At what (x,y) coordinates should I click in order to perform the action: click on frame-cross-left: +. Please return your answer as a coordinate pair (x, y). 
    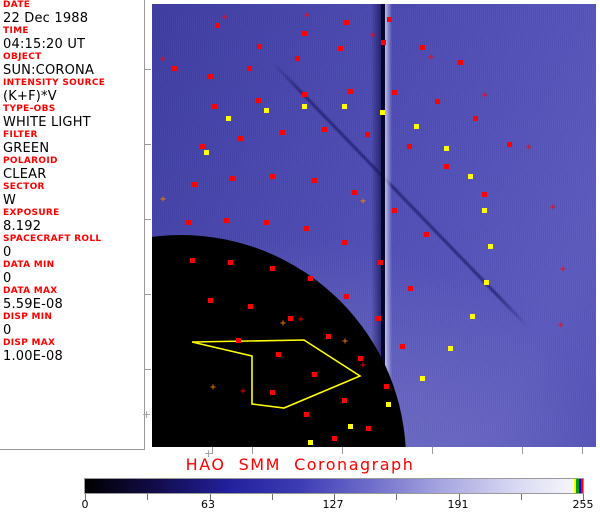
    Looking at the image, I should click on (147, 414).